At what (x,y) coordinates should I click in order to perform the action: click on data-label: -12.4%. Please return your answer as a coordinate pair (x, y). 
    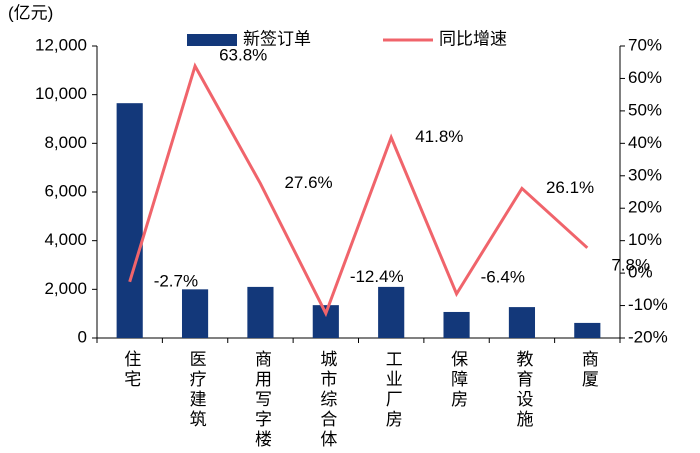
    Looking at the image, I should click on (377, 276).